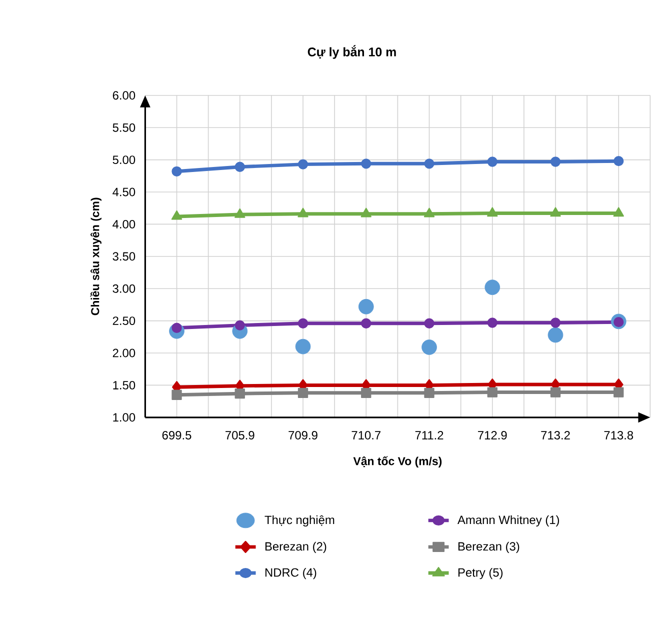  I want to click on legend-label: NDRC (4), so click(290, 574).